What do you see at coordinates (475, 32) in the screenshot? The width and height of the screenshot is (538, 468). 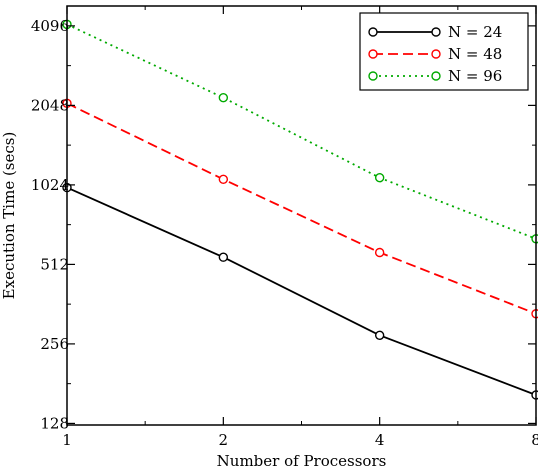 I see `legend-label: N = 24` at bounding box center [475, 32].